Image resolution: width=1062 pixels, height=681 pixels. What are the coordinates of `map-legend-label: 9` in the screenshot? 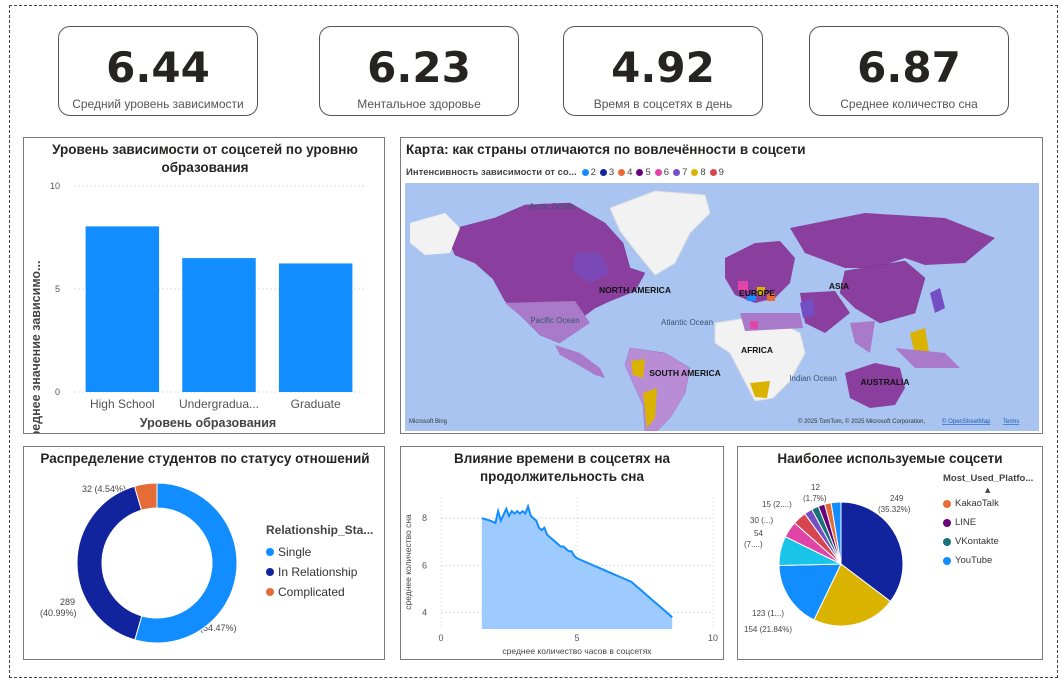 It's located at (721, 172).